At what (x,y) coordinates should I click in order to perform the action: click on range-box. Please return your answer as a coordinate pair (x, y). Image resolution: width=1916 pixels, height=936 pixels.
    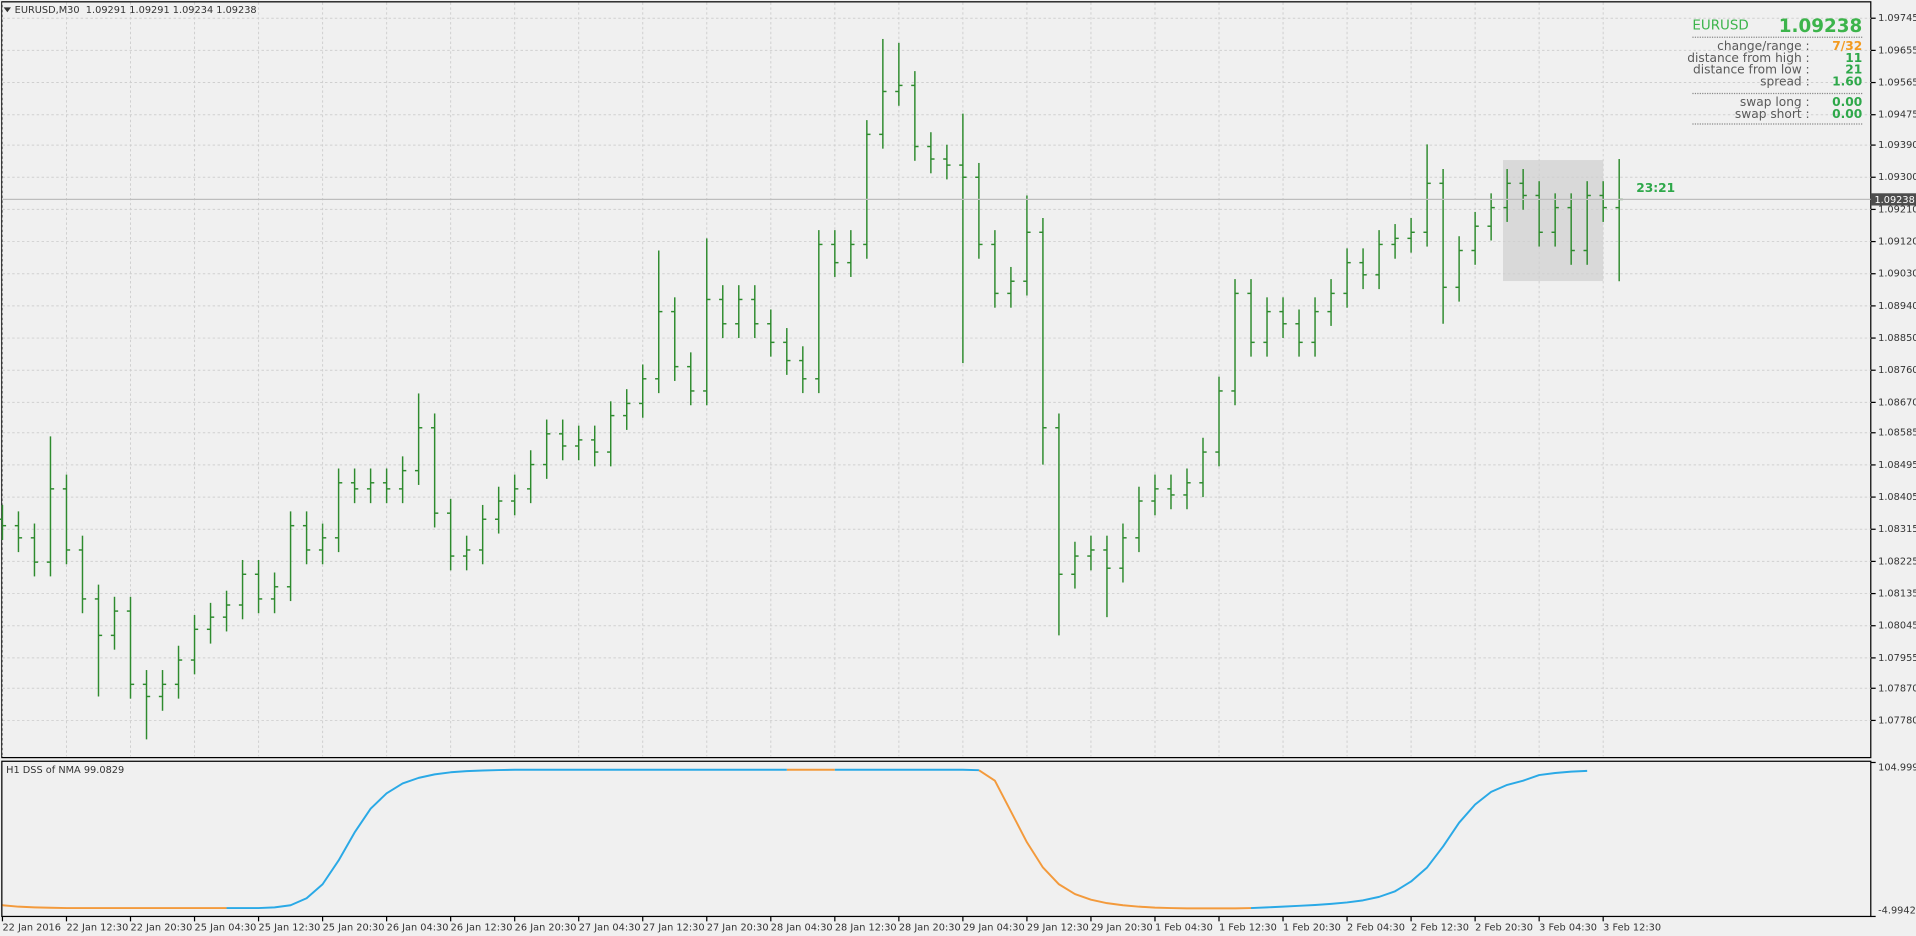
    Looking at the image, I should click on (1553, 221).